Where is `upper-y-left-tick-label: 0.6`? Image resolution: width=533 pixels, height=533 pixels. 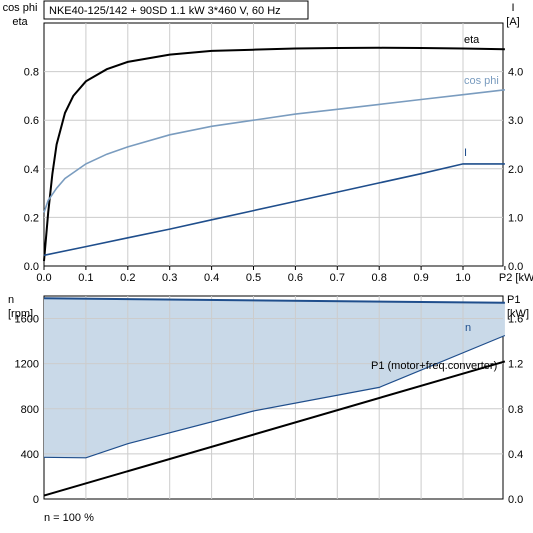
upper-y-left-tick-label: 0.6 is located at coordinates (31, 121).